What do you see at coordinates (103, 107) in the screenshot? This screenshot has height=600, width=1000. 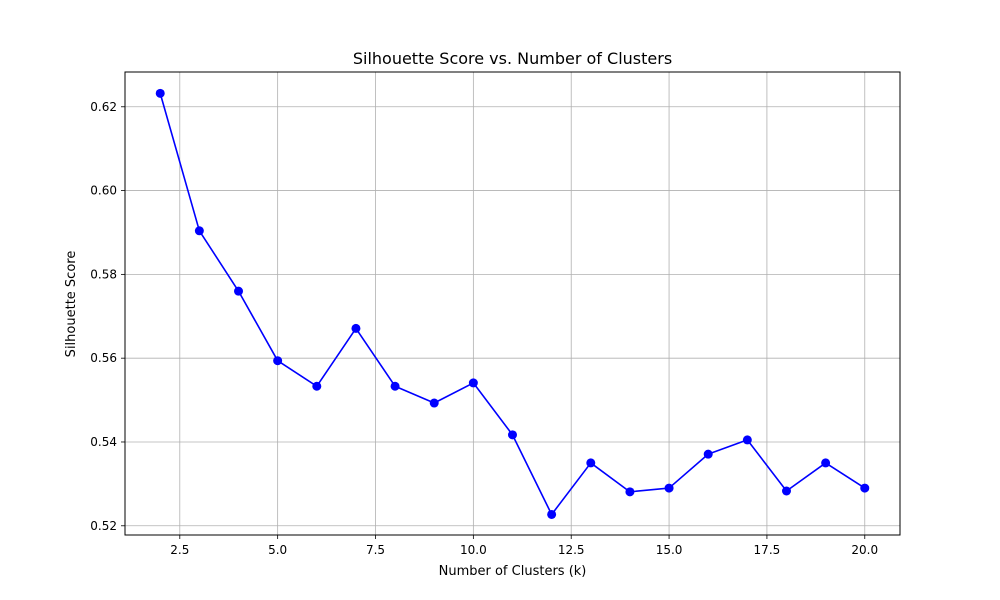 I see `y-tick-label: 0.62` at bounding box center [103, 107].